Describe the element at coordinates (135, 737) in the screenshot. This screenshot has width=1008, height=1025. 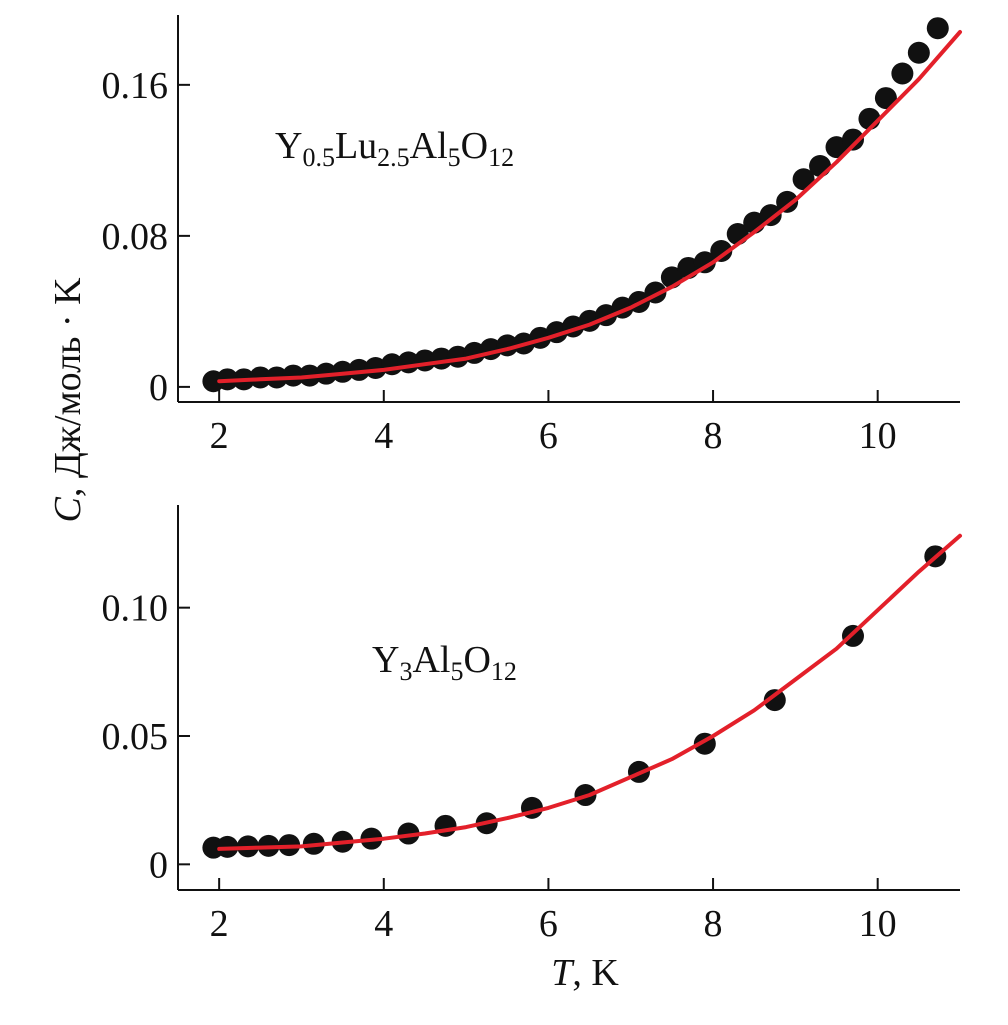
I see `y-tick-label: 0.05` at that location.